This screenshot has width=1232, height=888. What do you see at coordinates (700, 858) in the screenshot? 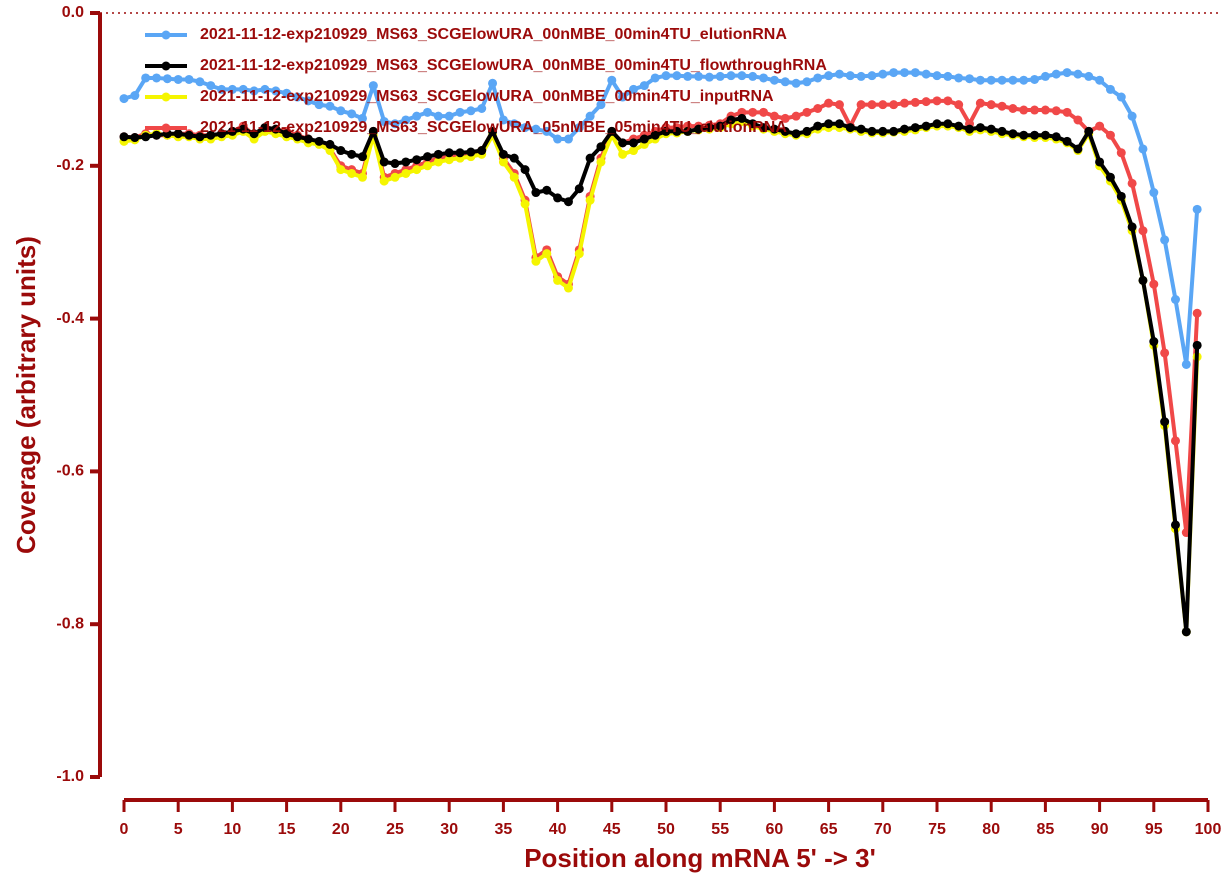
I see `x-axis-title: Position along mRNA 5' -> 3'` at bounding box center [700, 858].